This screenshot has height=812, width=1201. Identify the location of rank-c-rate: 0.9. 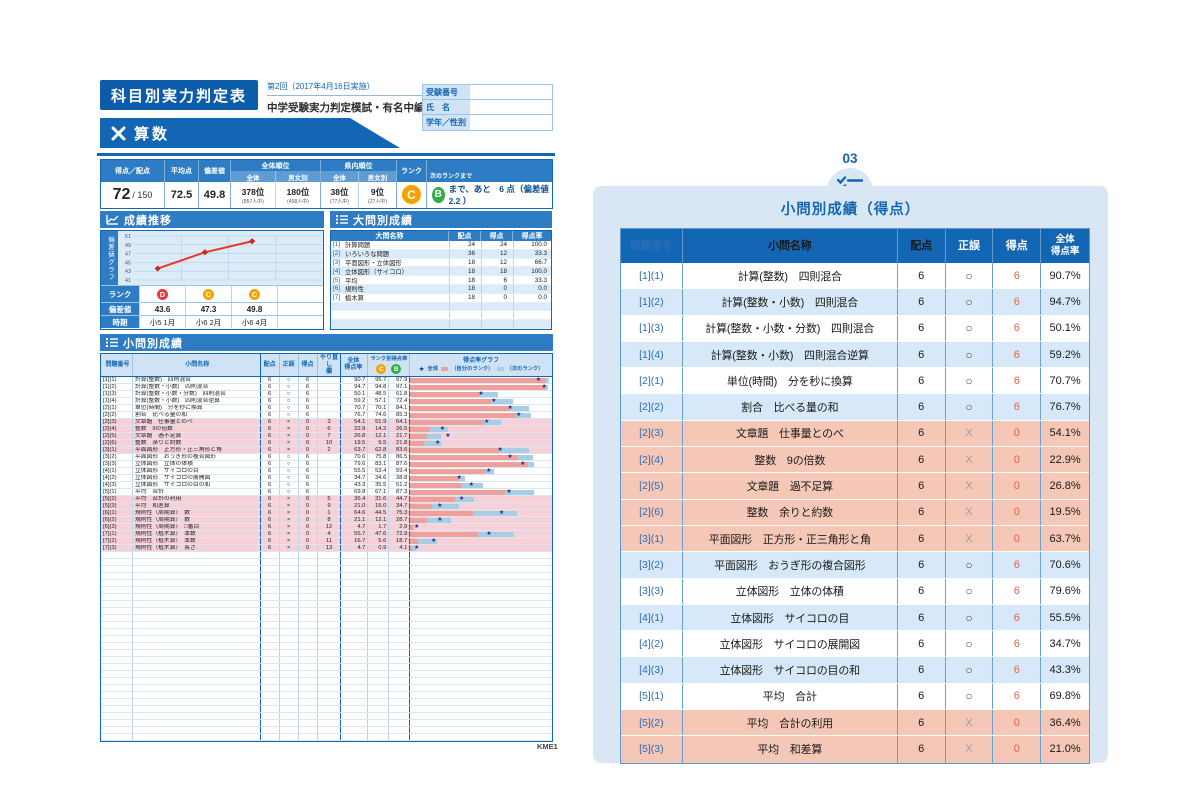
(379, 548).